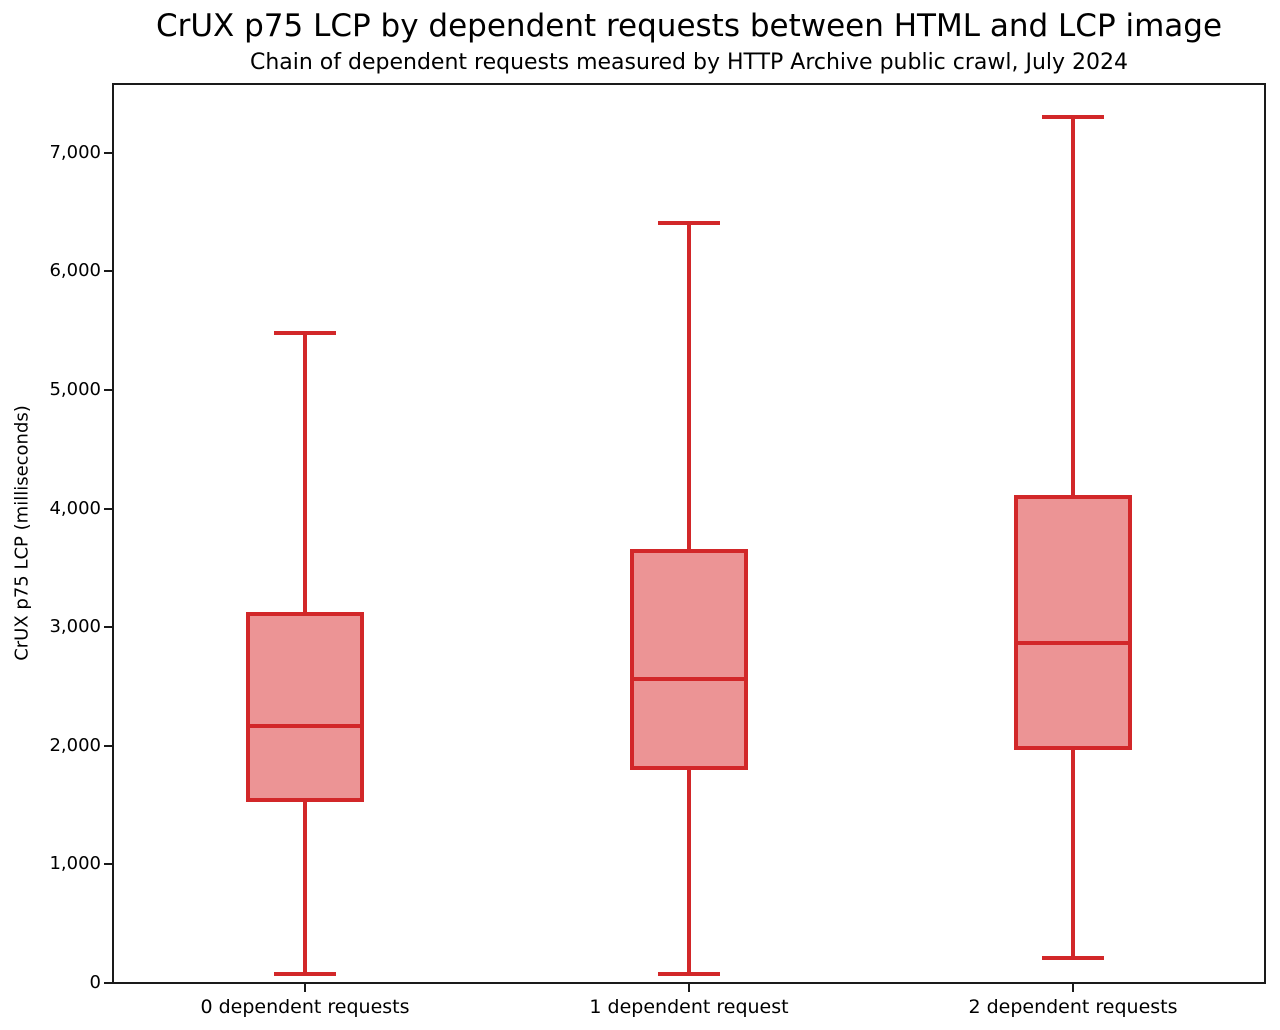  What do you see at coordinates (75, 864) in the screenshot?
I see `y-tick-label: 1,000` at bounding box center [75, 864].